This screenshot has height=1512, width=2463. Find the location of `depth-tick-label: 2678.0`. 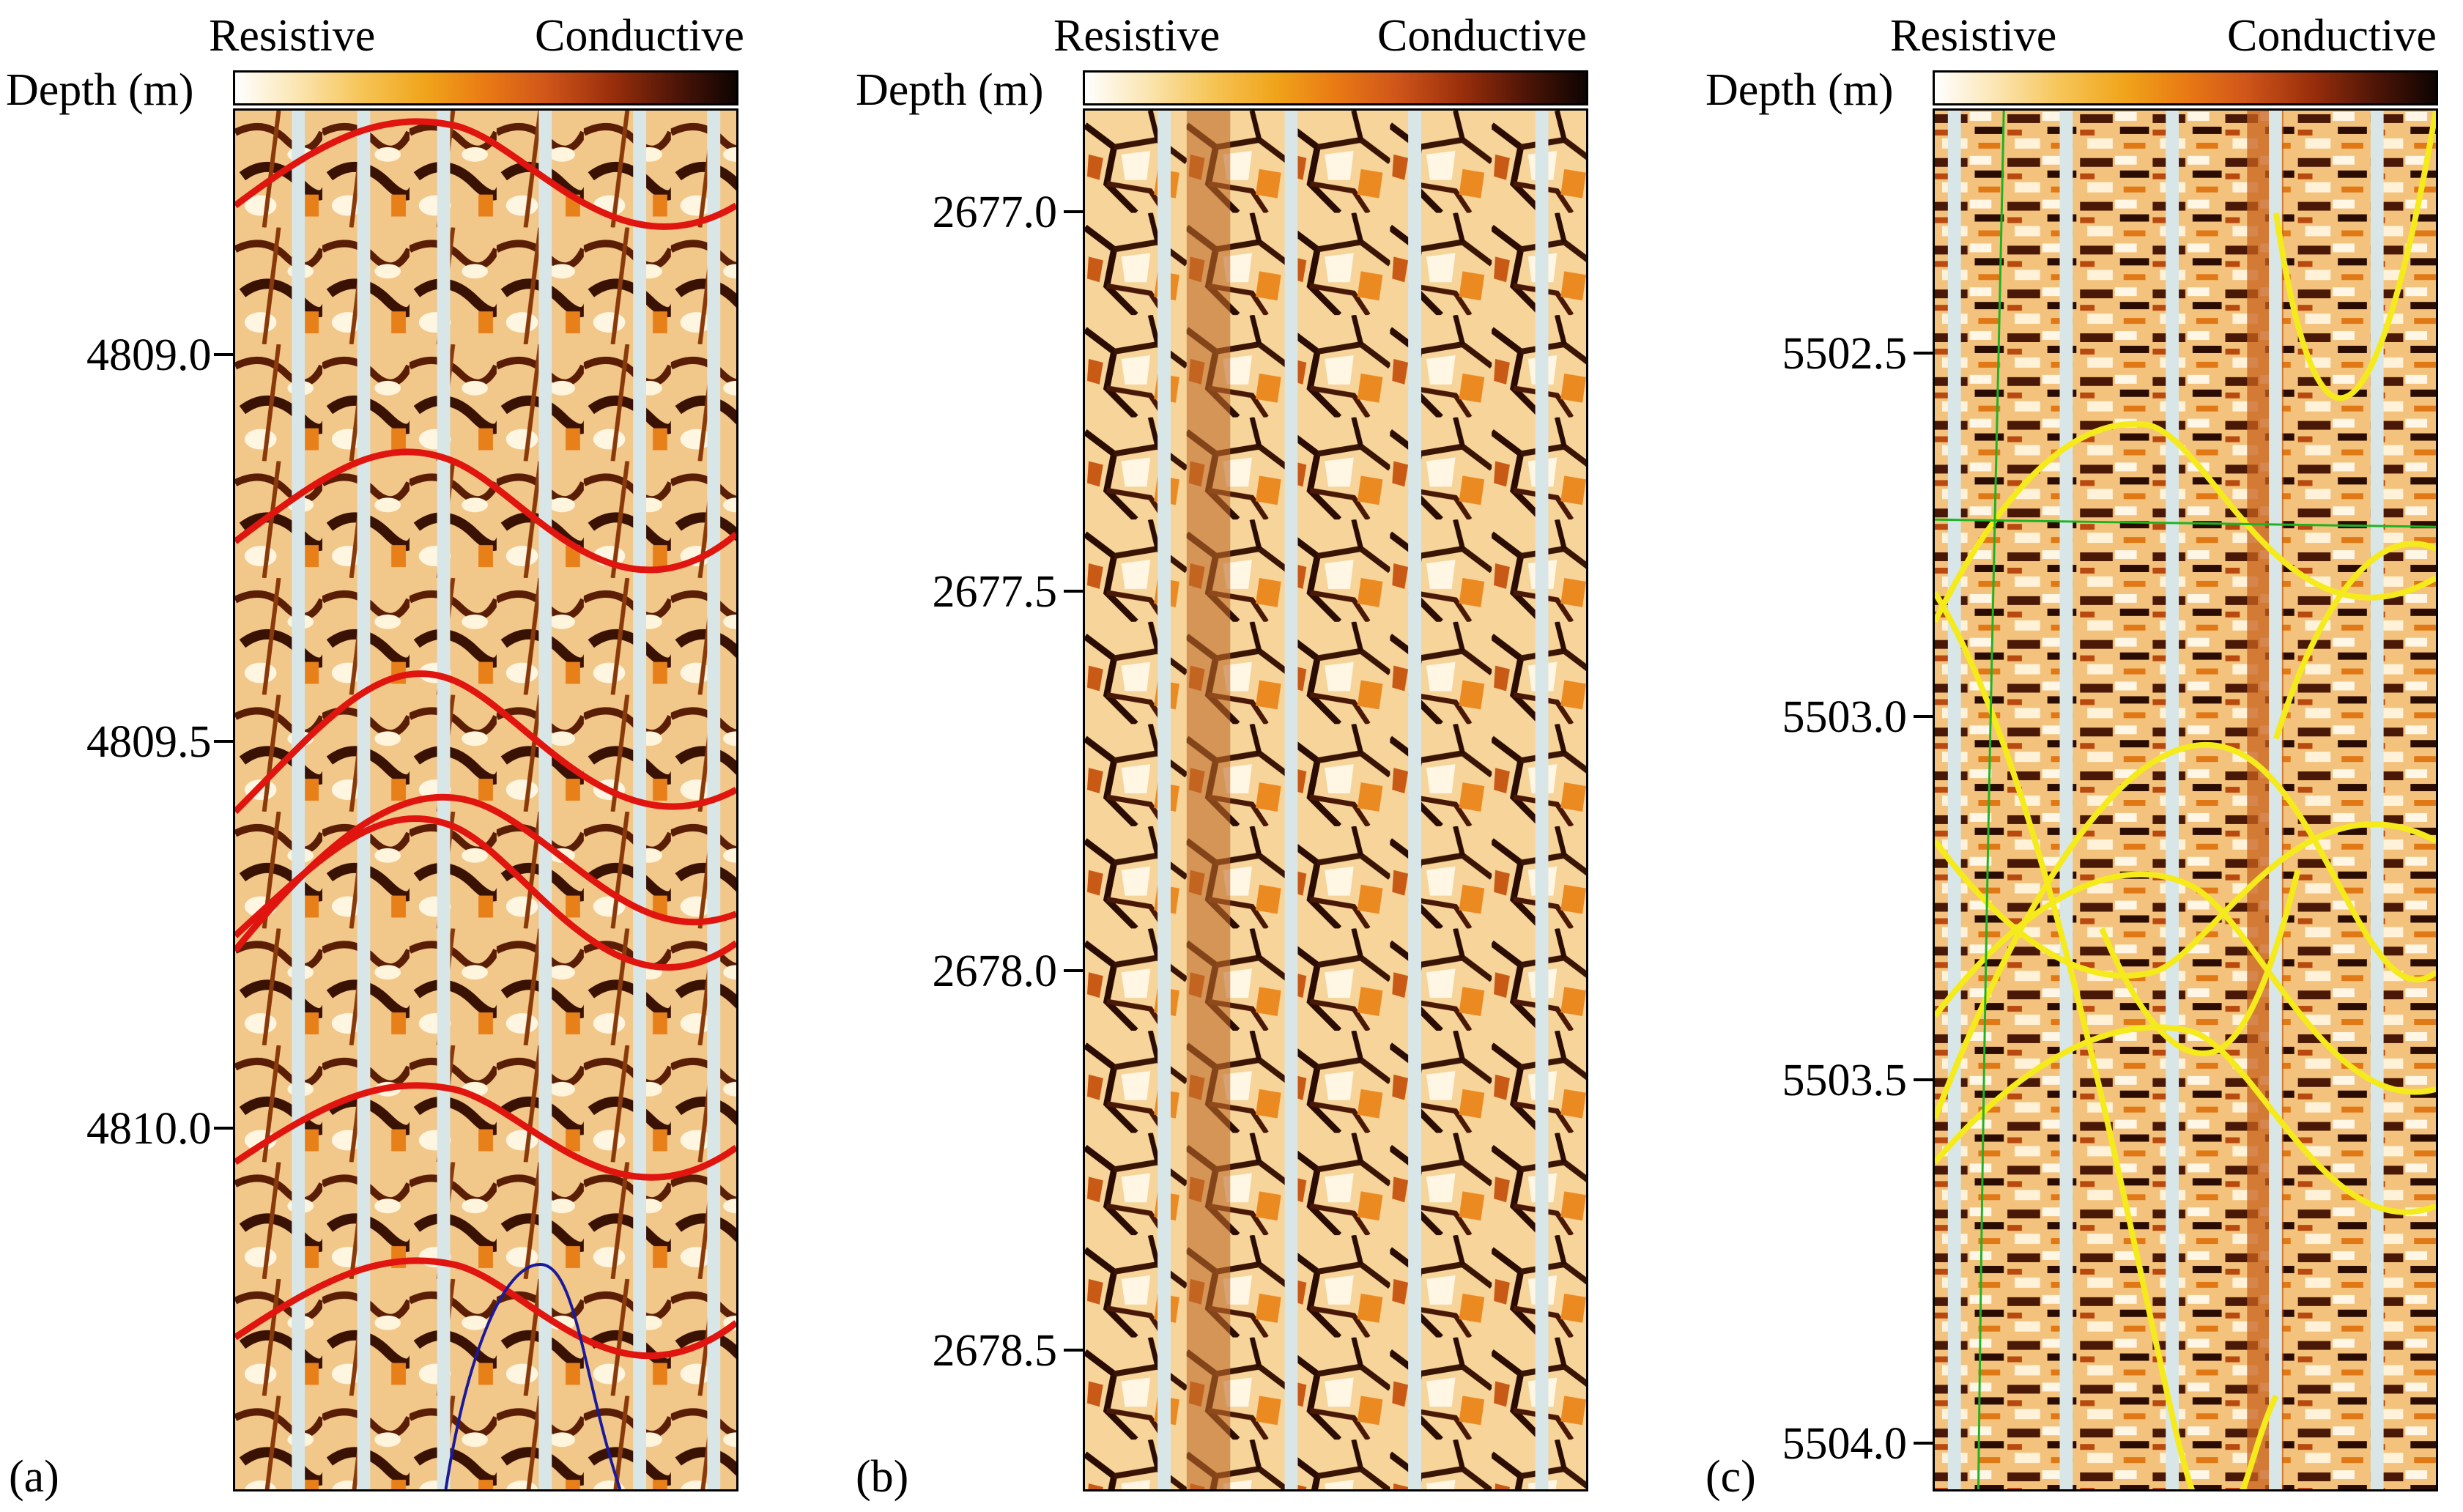

depth-tick-label: 2678.0 is located at coordinates (995, 971).